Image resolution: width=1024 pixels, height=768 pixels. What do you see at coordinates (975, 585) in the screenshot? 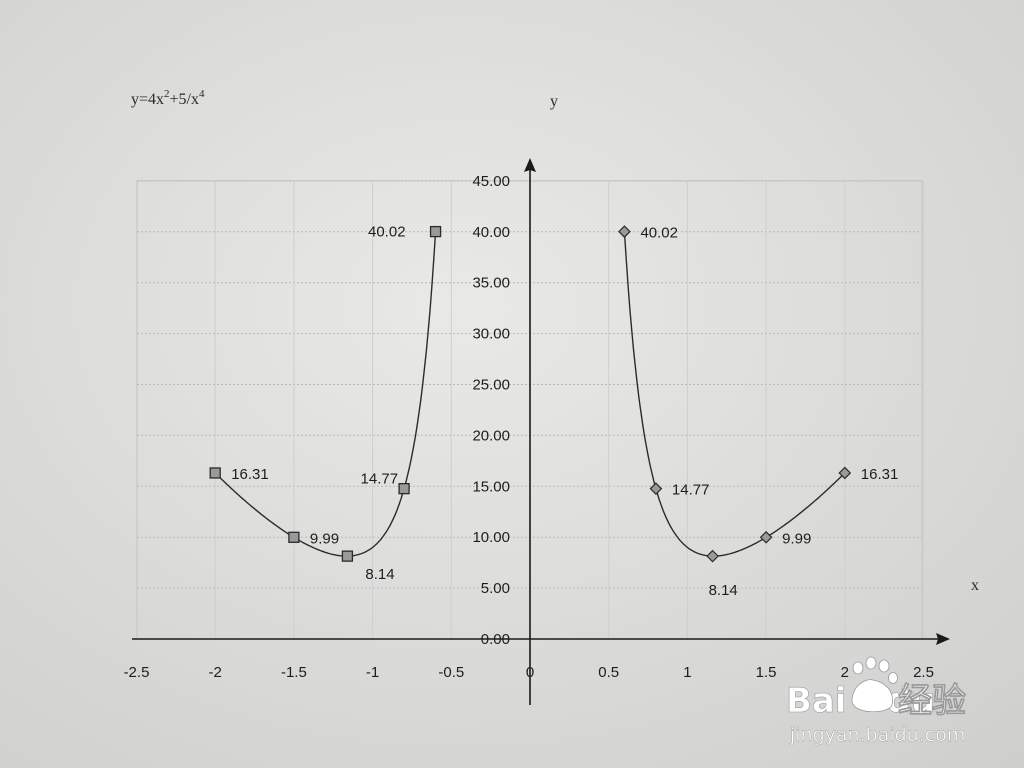
I see `x-axis-label: x` at bounding box center [975, 585].